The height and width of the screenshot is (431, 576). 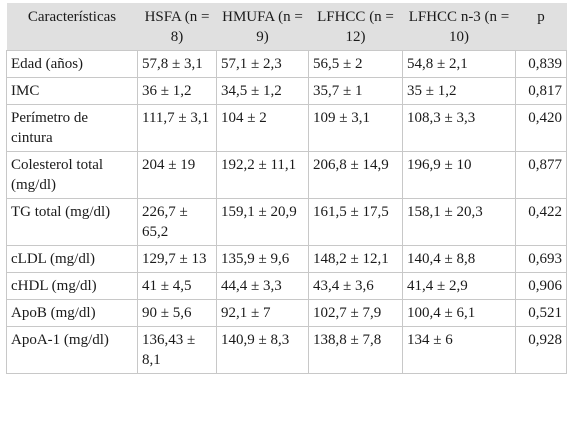 I want to click on row-label: ApoB (mg/dl), so click(x=72, y=313).